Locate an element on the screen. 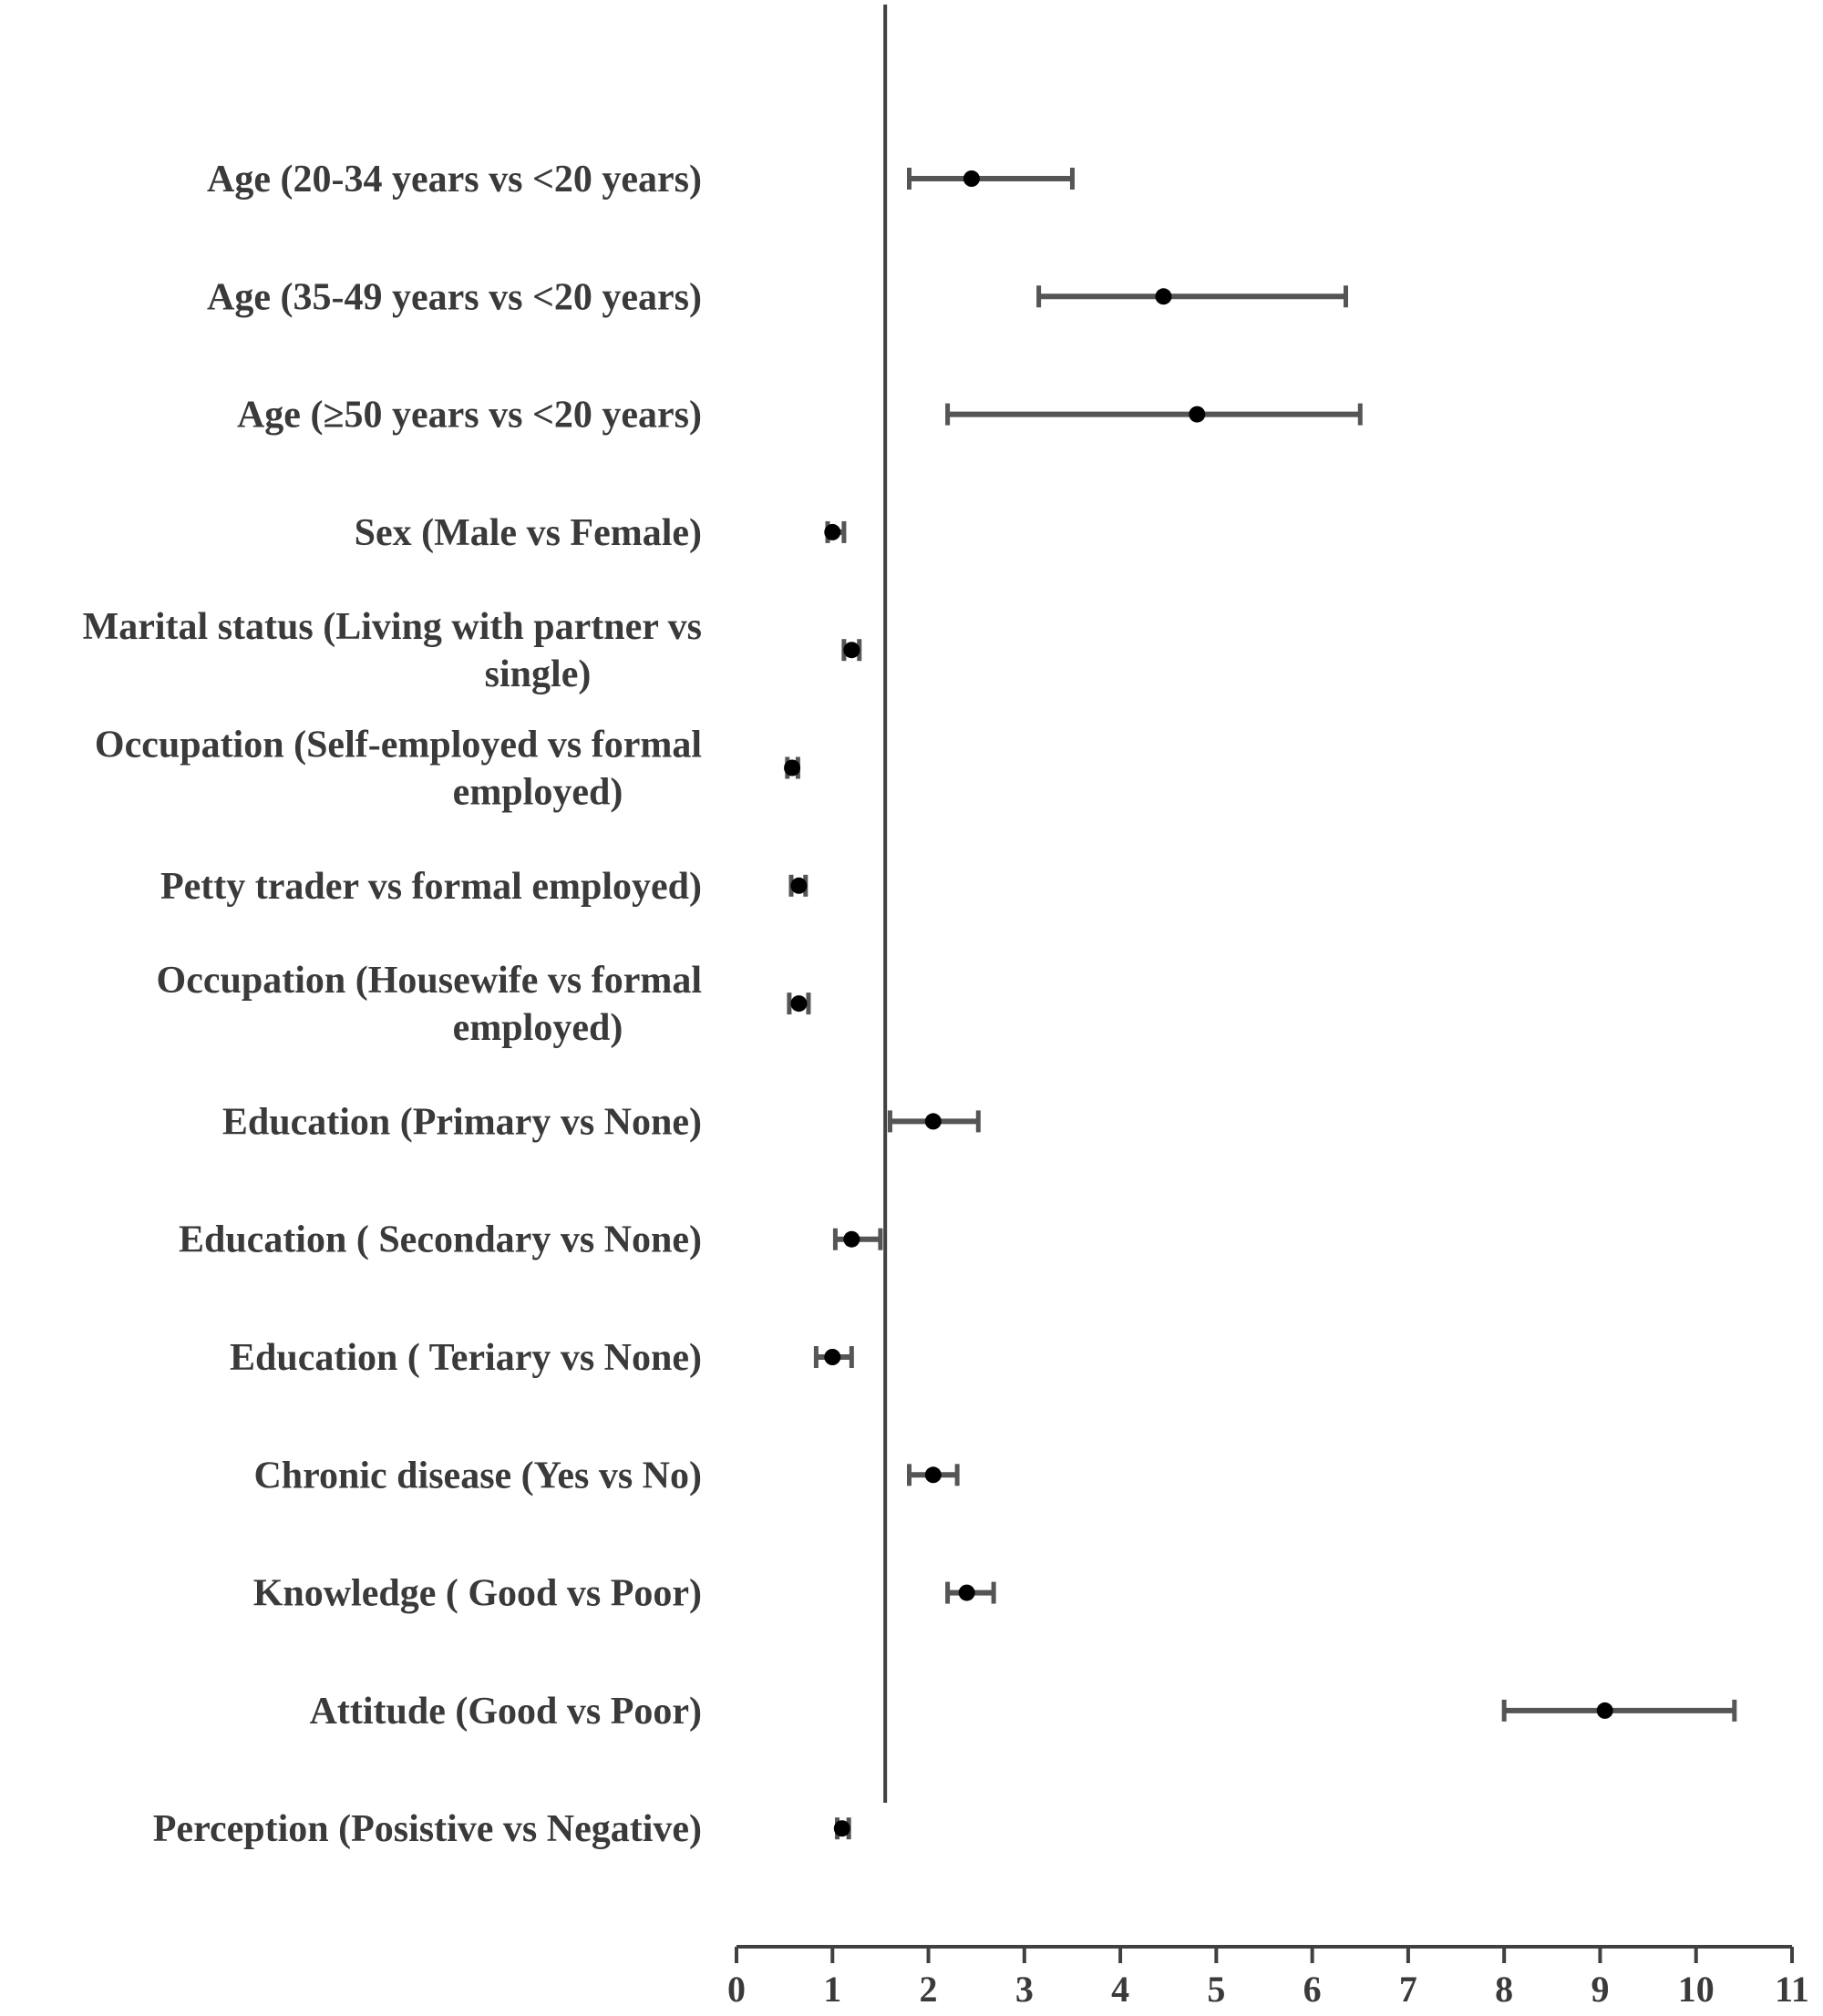  x-tick-label: 9 is located at coordinates (1600, 1990).